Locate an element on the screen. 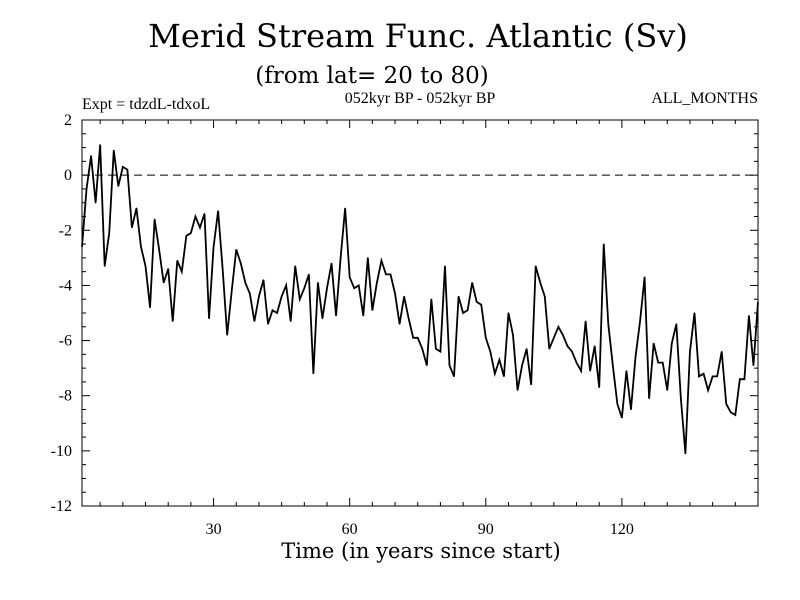 Image resolution: width=800 pixels, height=600 pixels. x-tick-label: 60 is located at coordinates (350, 529).